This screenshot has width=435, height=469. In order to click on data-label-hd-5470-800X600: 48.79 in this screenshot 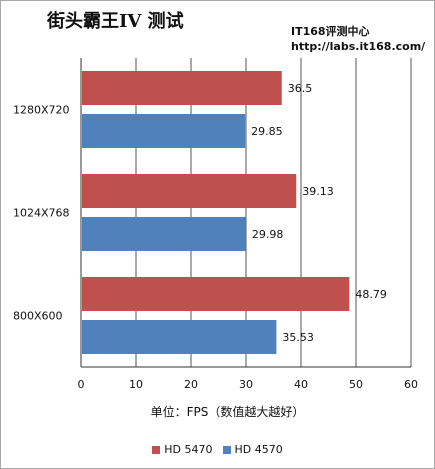, I will do `click(371, 294)`.